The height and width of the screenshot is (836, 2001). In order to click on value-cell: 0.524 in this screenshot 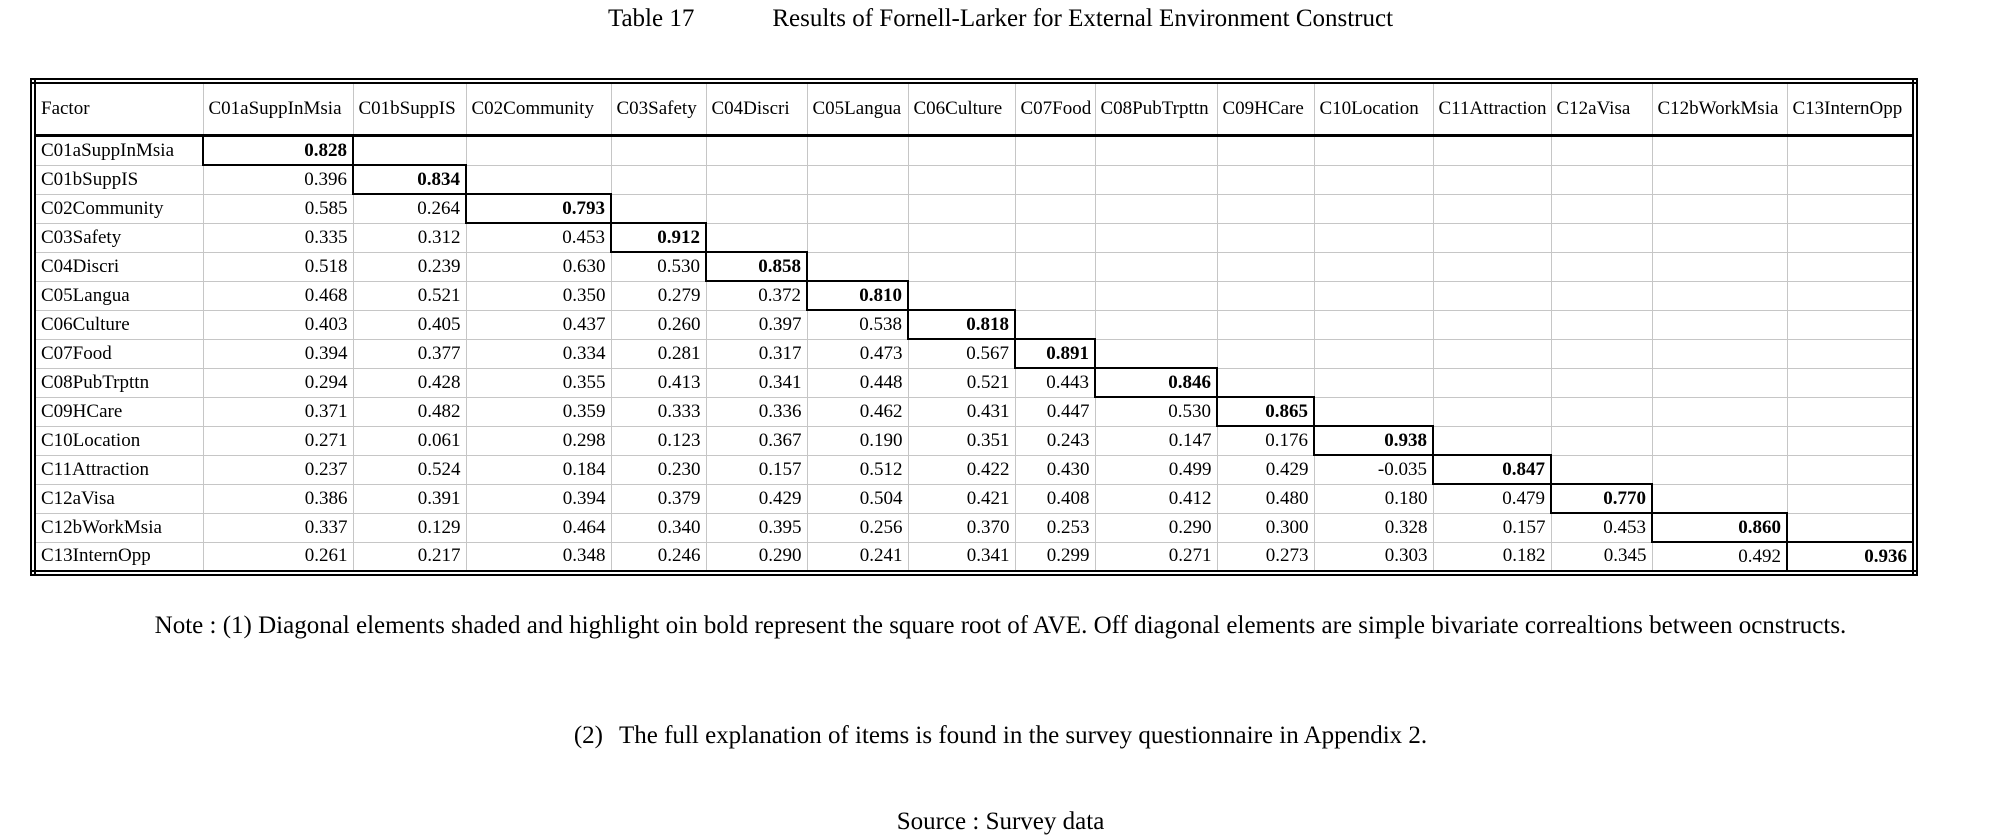, I will do `click(409, 469)`.